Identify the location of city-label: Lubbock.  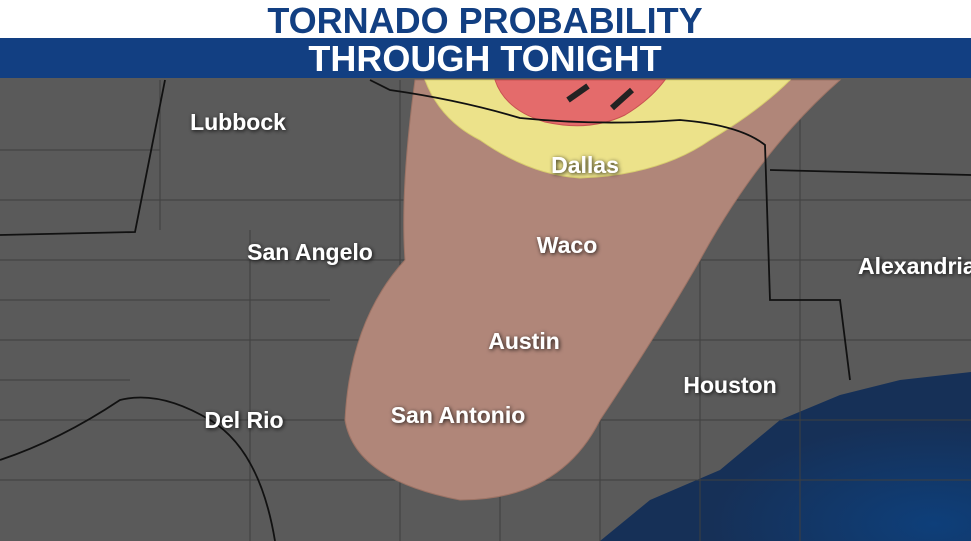
(238, 122).